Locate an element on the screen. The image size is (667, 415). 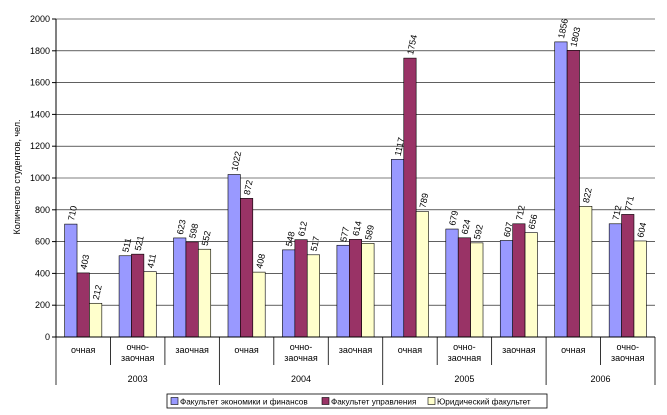
data-label: 614 is located at coordinates (357, 228).